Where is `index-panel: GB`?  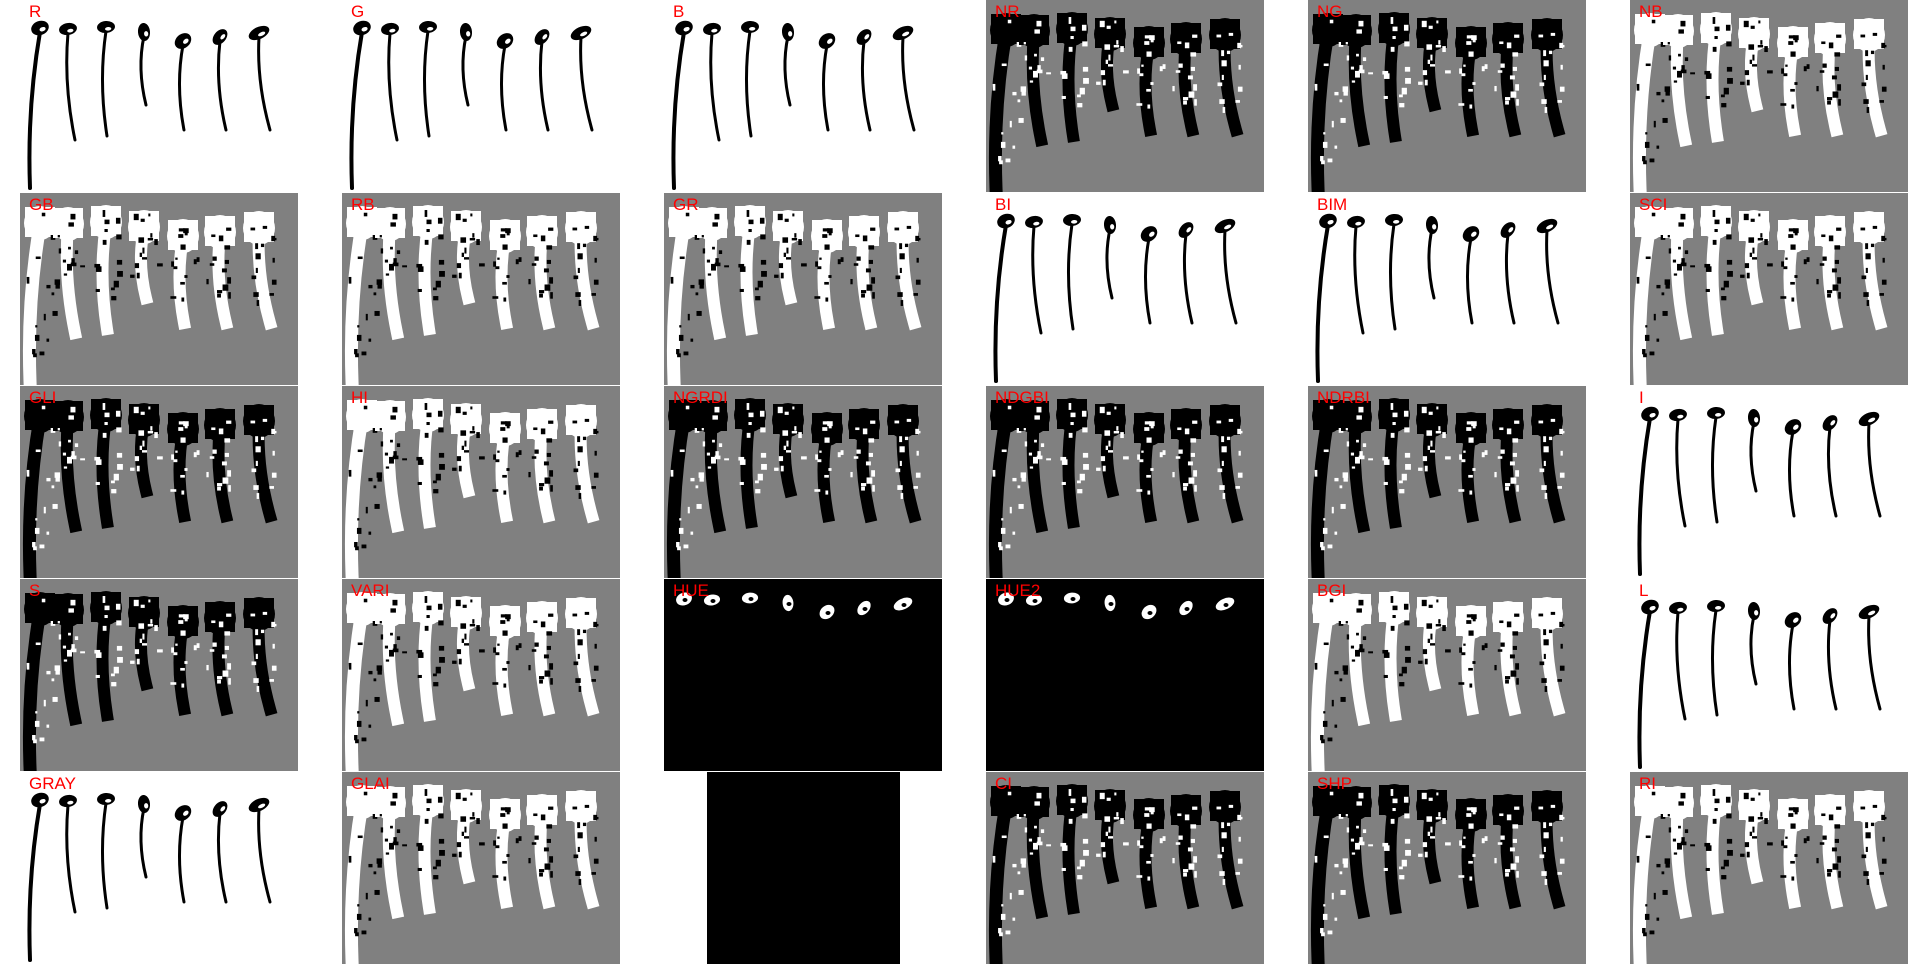
index-panel: GB is located at coordinates (159, 289).